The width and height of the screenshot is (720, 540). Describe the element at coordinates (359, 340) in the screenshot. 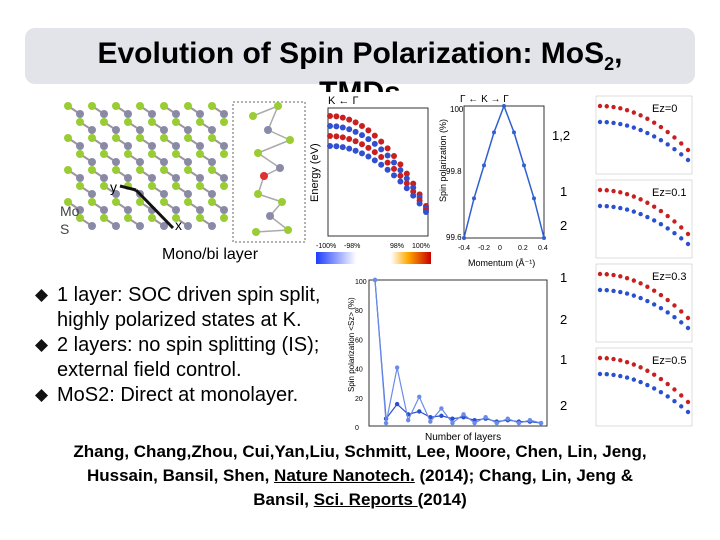

I see `sz-tick-label: 60` at that location.